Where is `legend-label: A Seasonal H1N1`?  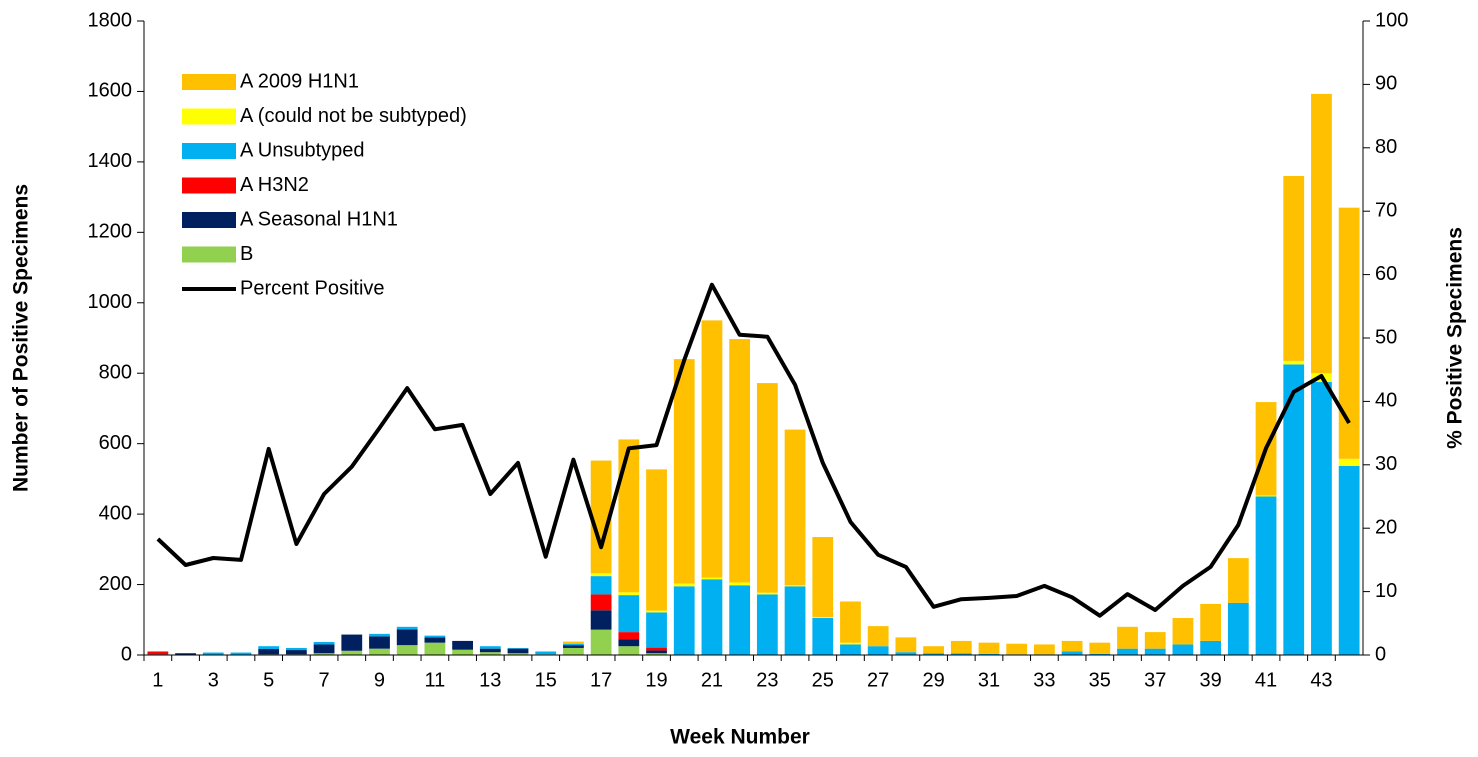 legend-label: A Seasonal H1N1 is located at coordinates (319, 219).